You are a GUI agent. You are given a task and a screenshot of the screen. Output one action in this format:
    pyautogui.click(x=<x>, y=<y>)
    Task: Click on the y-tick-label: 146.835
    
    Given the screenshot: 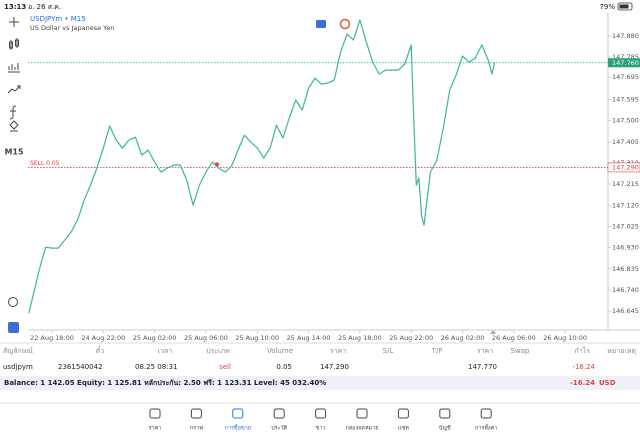 What is the action you would take?
    pyautogui.click(x=625, y=269)
    